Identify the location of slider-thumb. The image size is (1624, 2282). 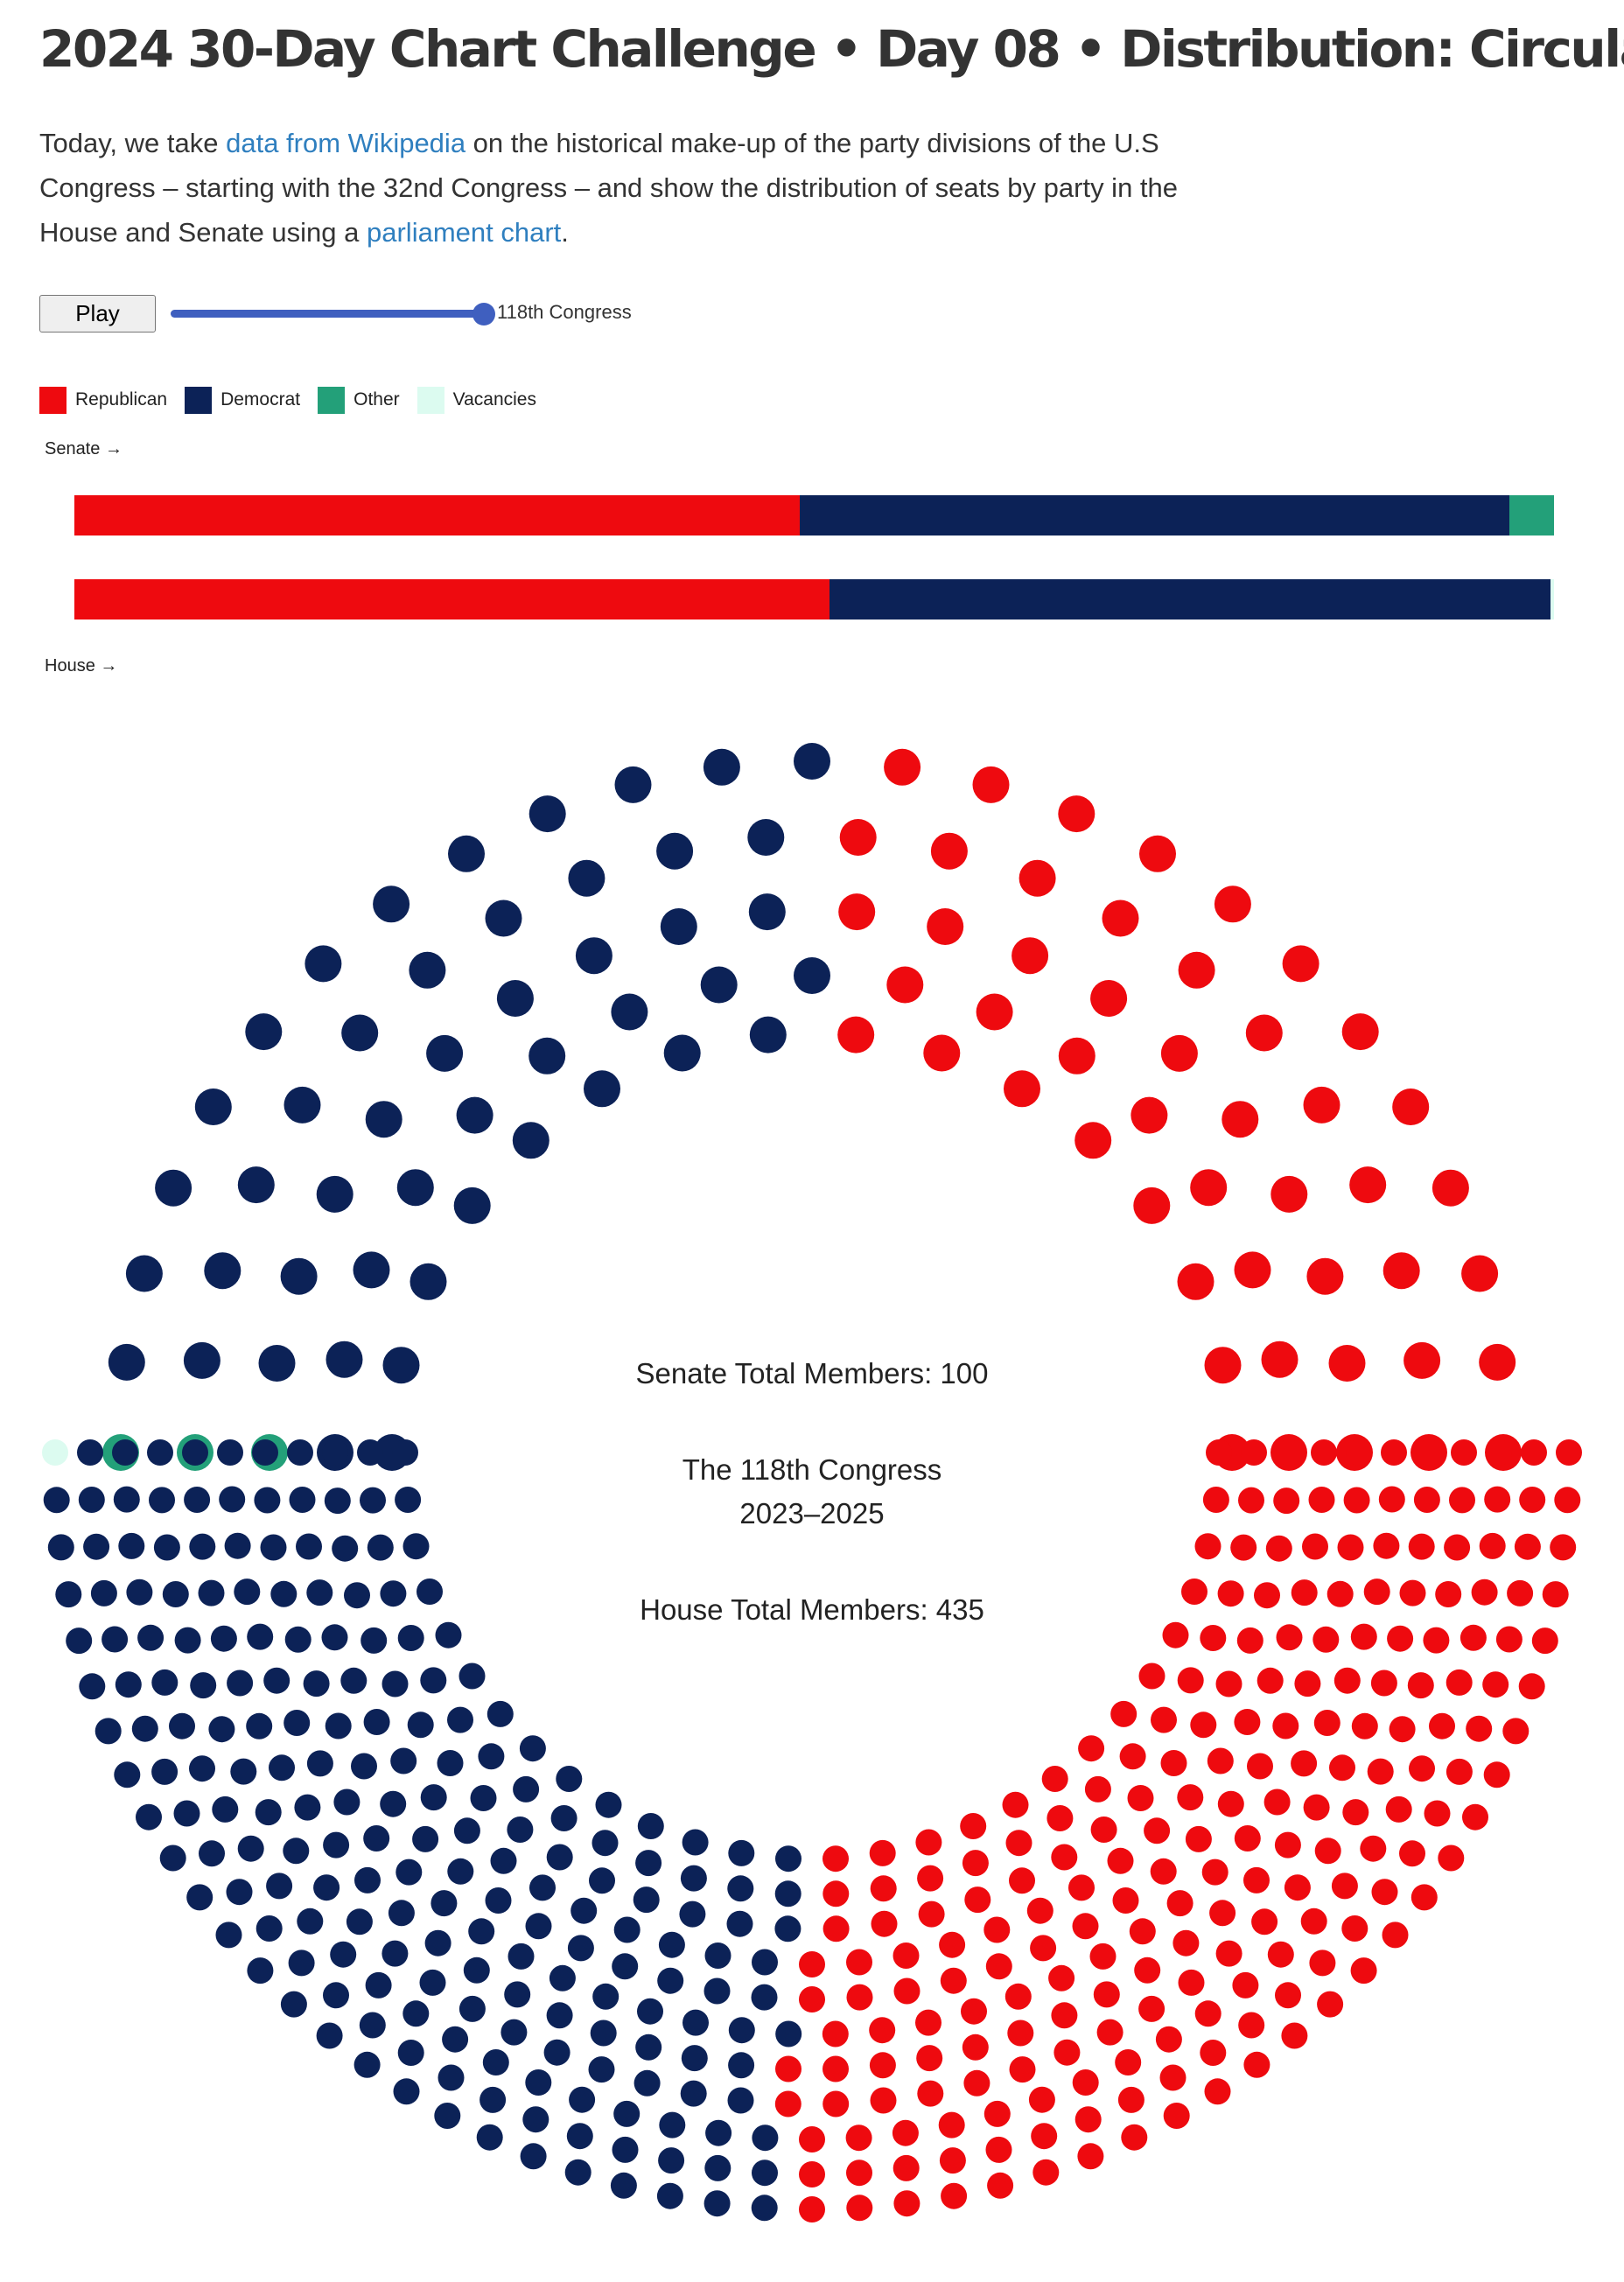
(483, 314).